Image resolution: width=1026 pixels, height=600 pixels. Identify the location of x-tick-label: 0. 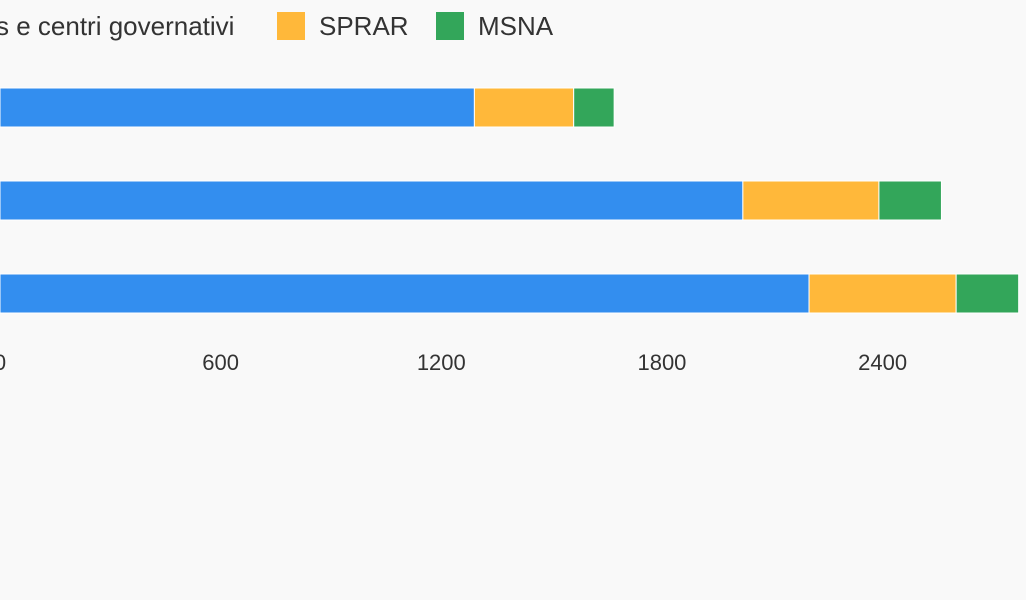
(3, 362).